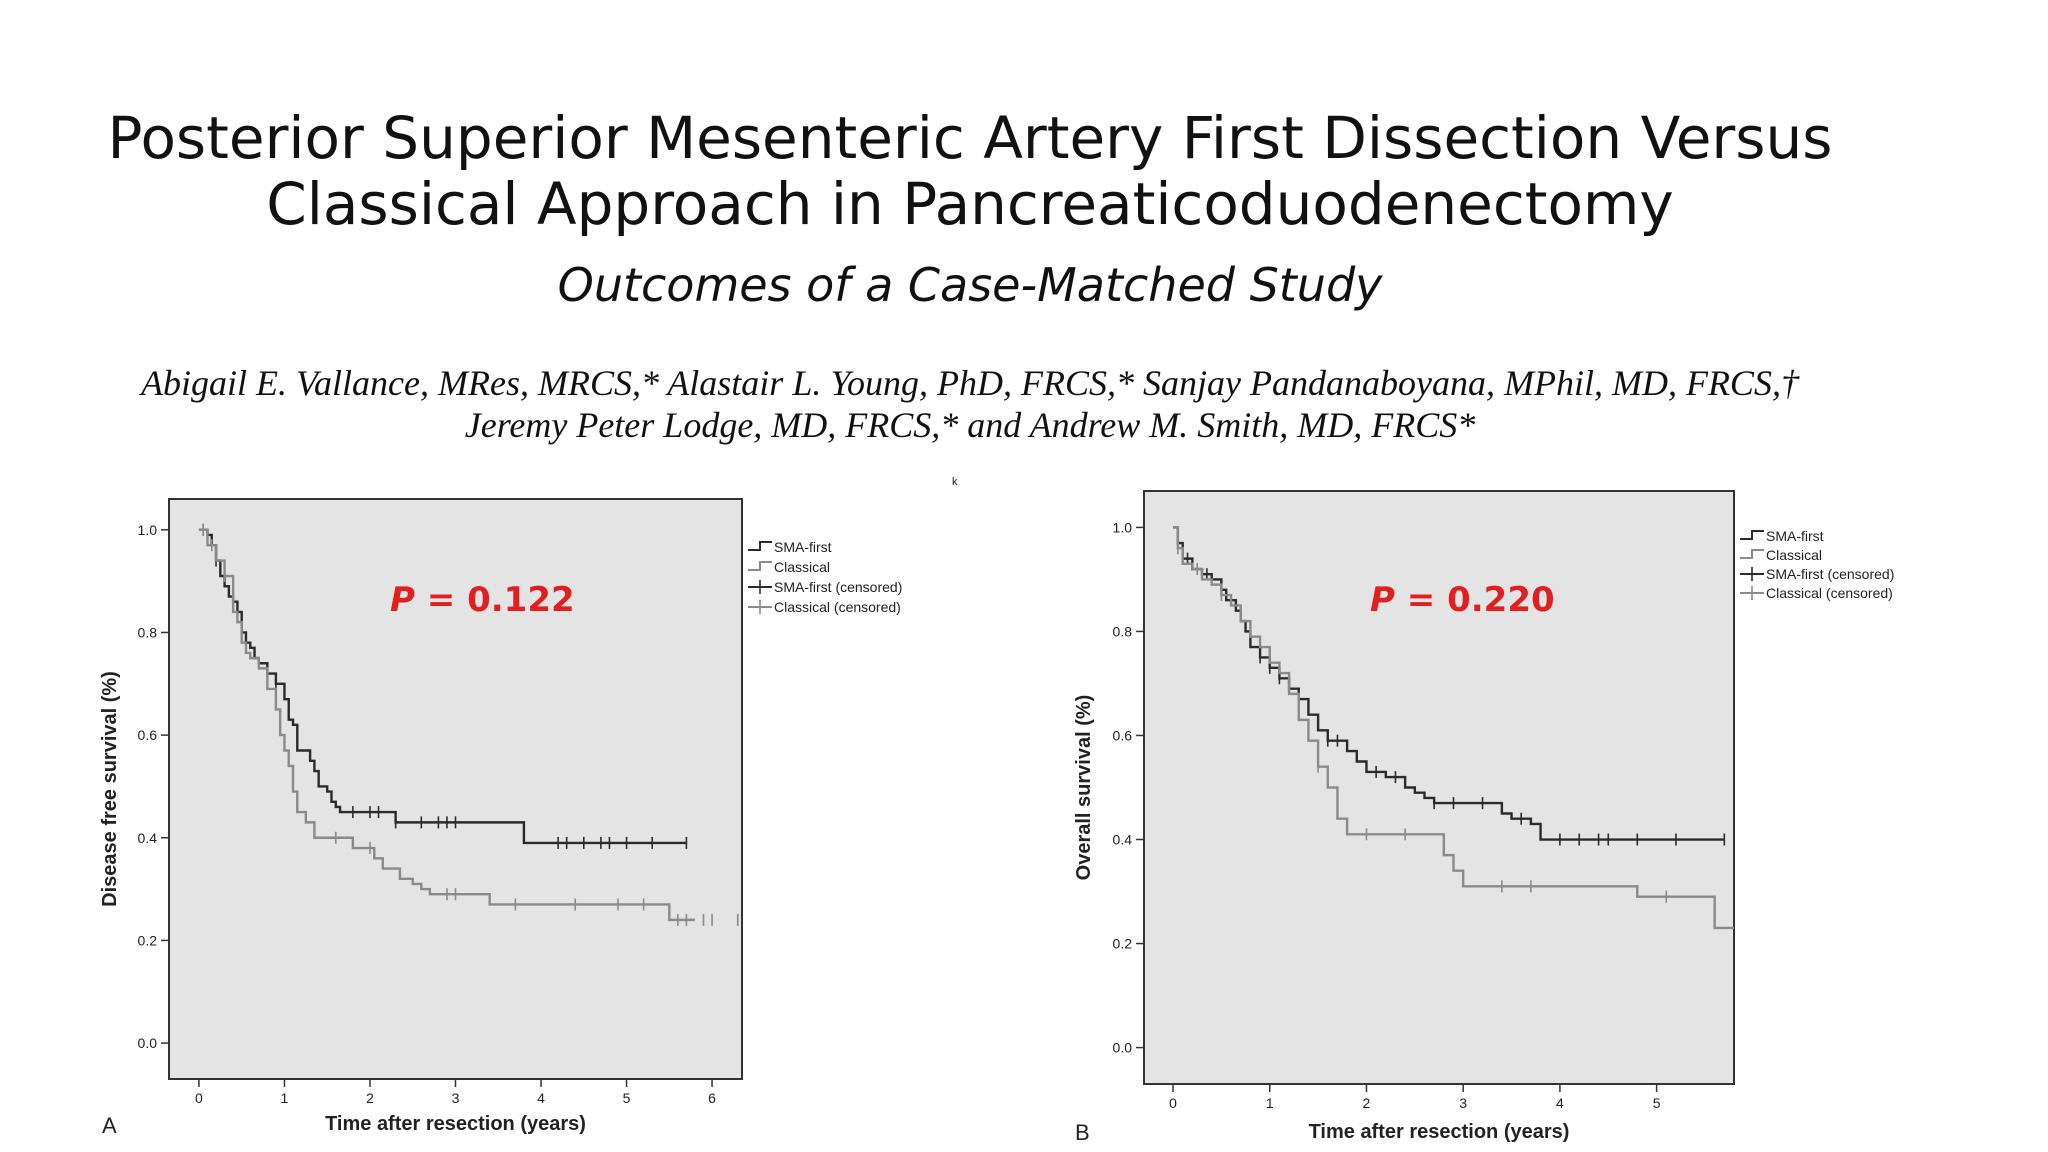  What do you see at coordinates (1084, 788) in the screenshot?
I see `y-axis-label: Overall survival (%)` at bounding box center [1084, 788].